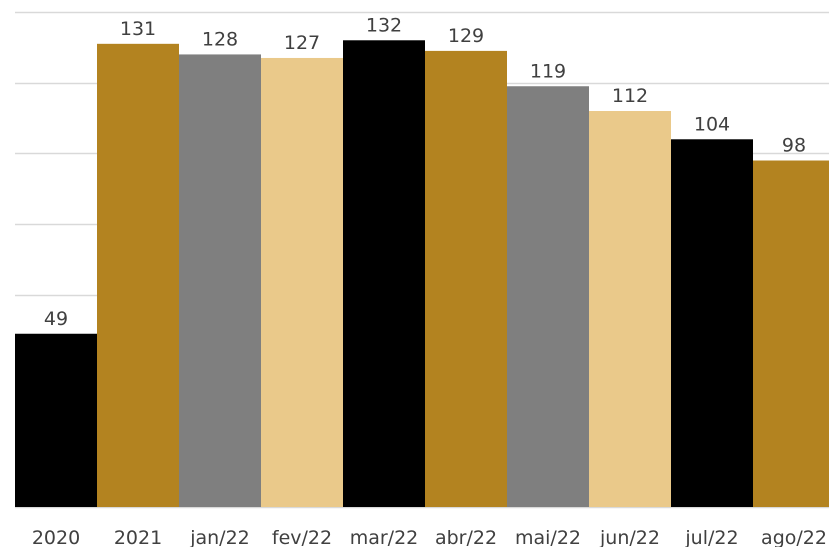  I want to click on tick-label-ago-22: ago/22, so click(794, 537).